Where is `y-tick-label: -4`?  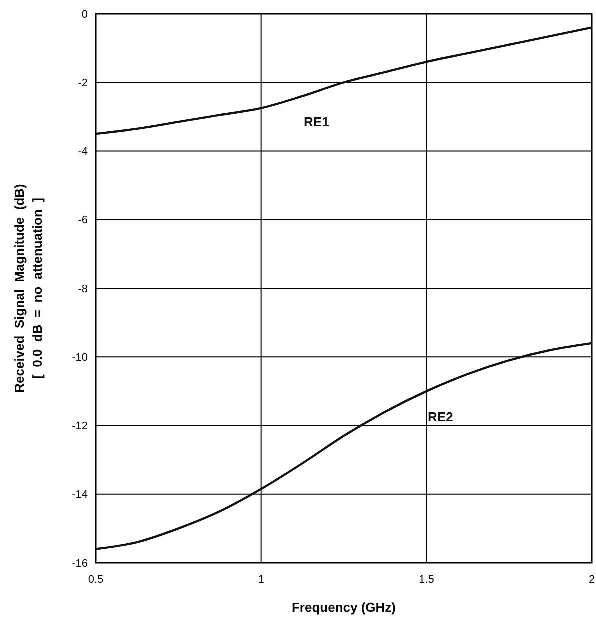
y-tick-label: -4 is located at coordinates (83, 152).